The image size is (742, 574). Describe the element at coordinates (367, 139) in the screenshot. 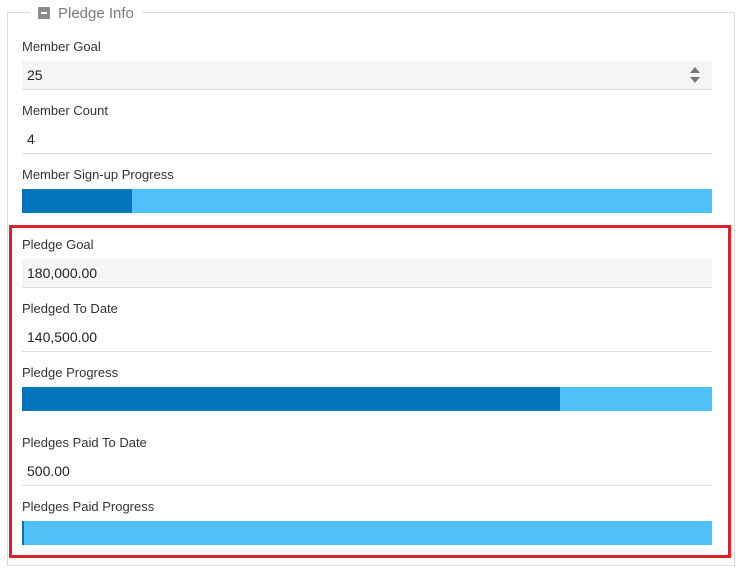

I see `member-count-field: 4` at that location.